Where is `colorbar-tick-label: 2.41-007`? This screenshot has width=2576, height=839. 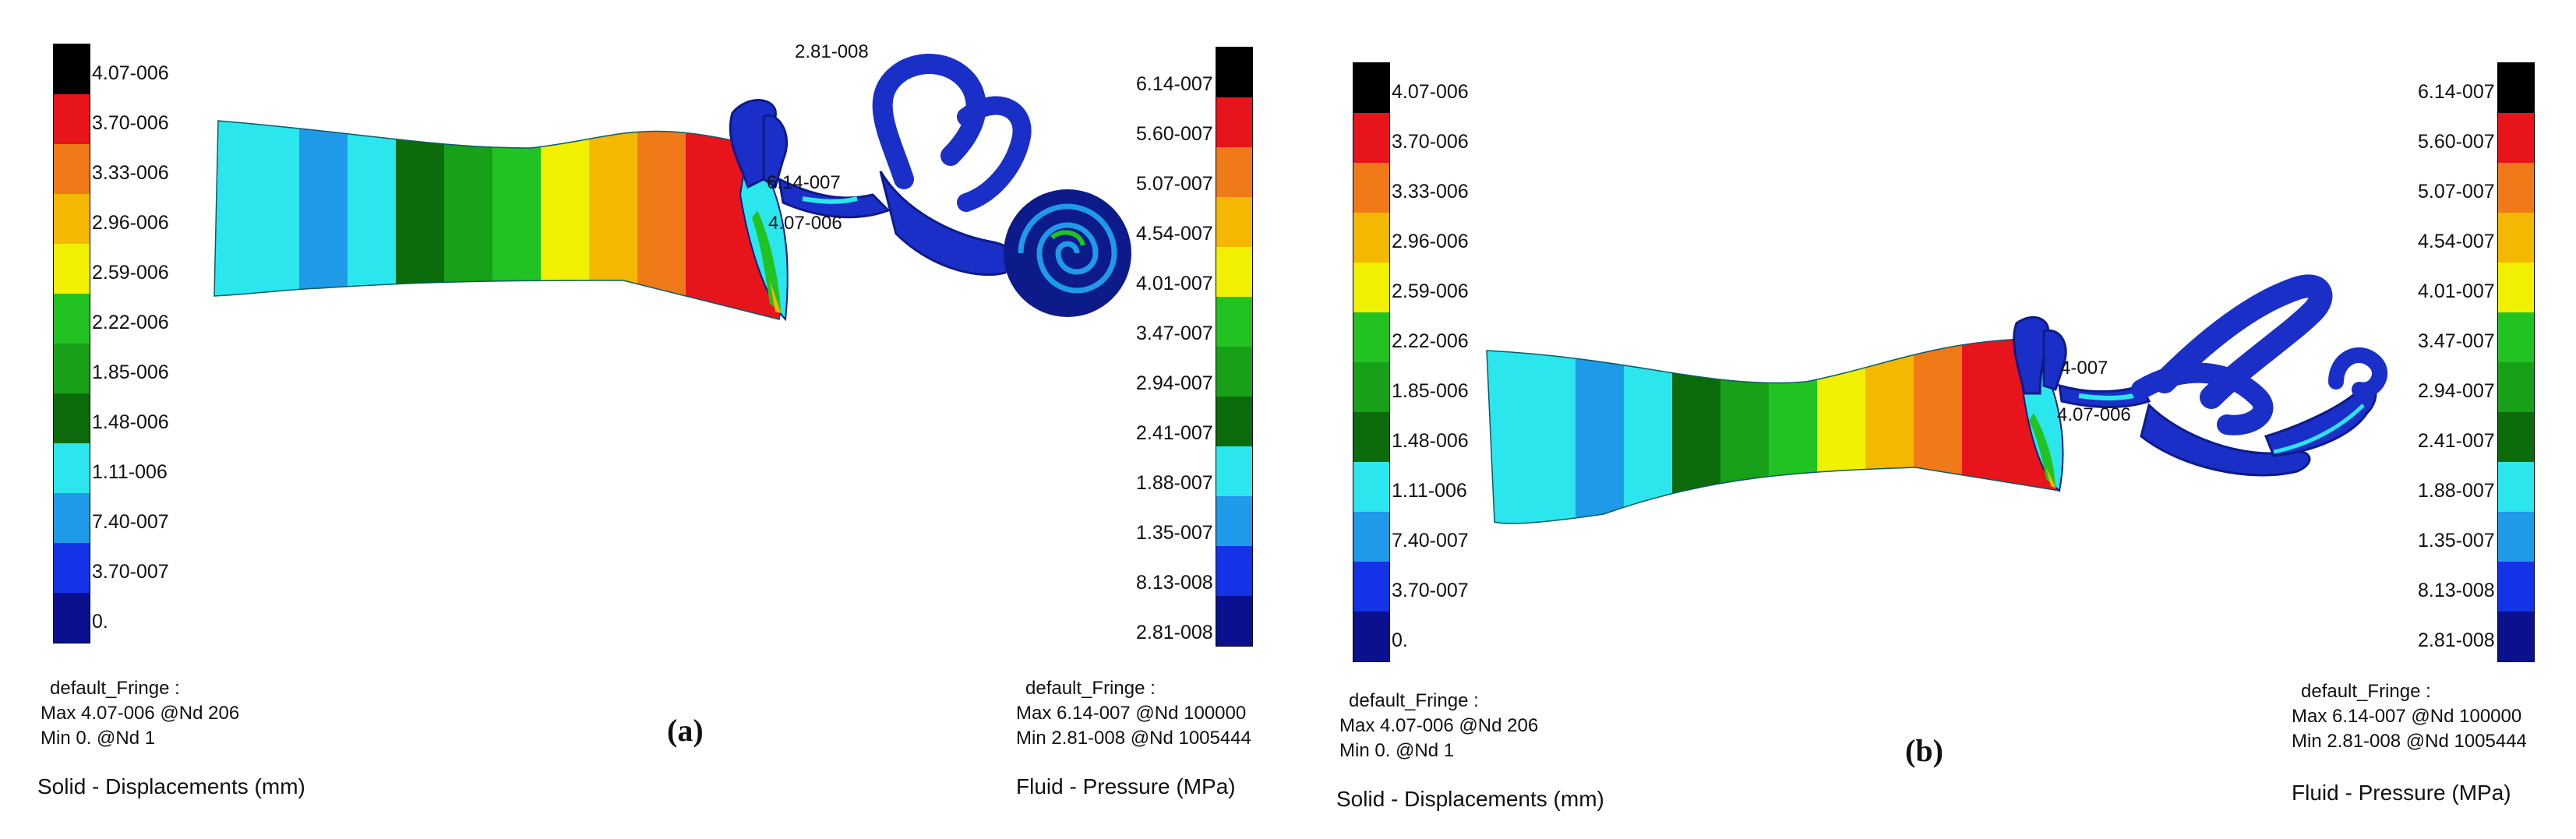 colorbar-tick-label: 2.41-007 is located at coordinates (1174, 433).